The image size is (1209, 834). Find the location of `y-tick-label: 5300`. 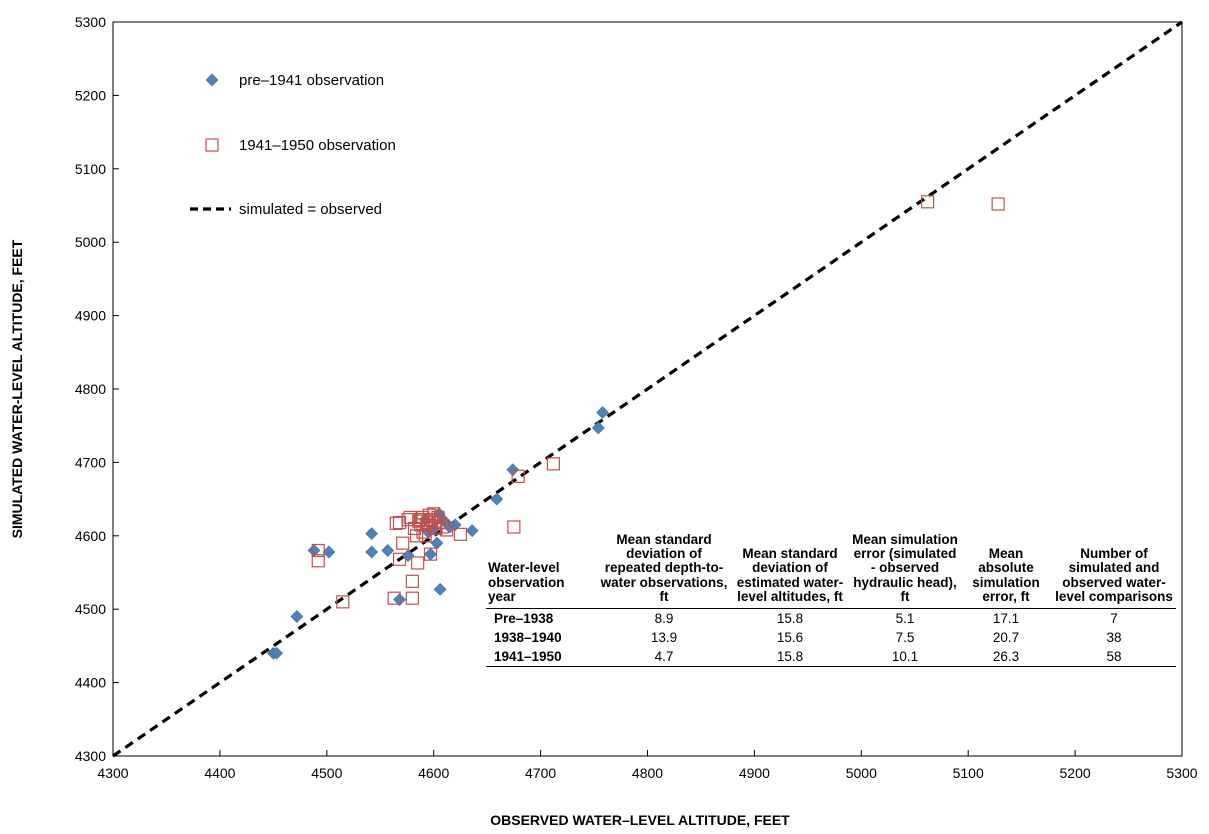

y-tick-label: 5300 is located at coordinates (90, 22).